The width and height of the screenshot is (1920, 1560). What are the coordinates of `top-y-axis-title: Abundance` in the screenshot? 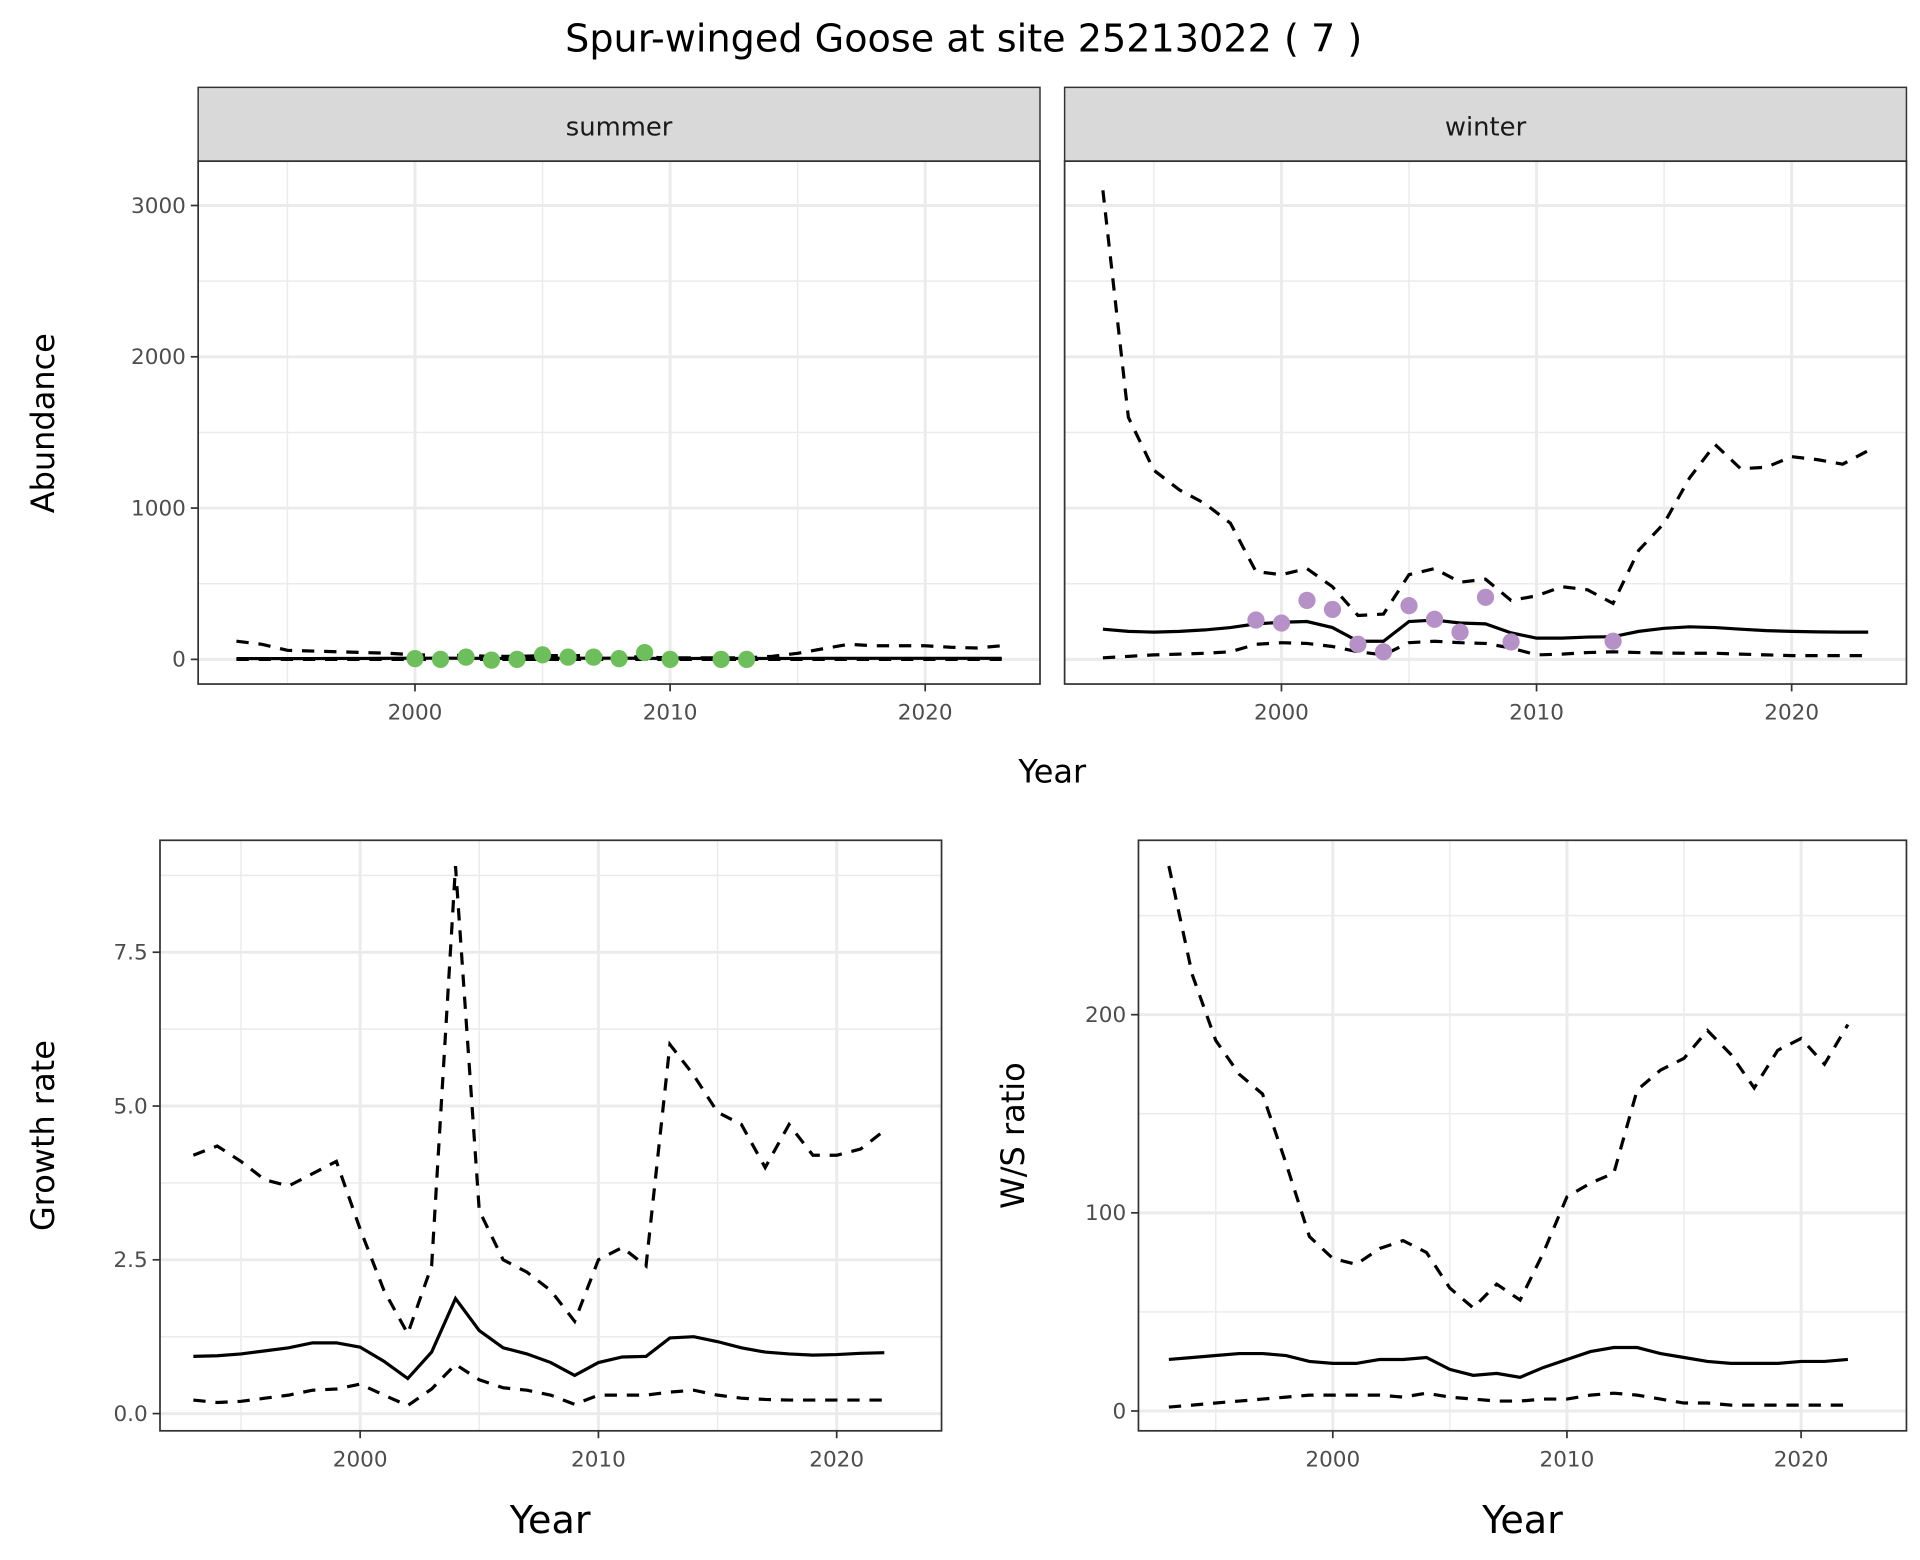 It's located at (43, 423).